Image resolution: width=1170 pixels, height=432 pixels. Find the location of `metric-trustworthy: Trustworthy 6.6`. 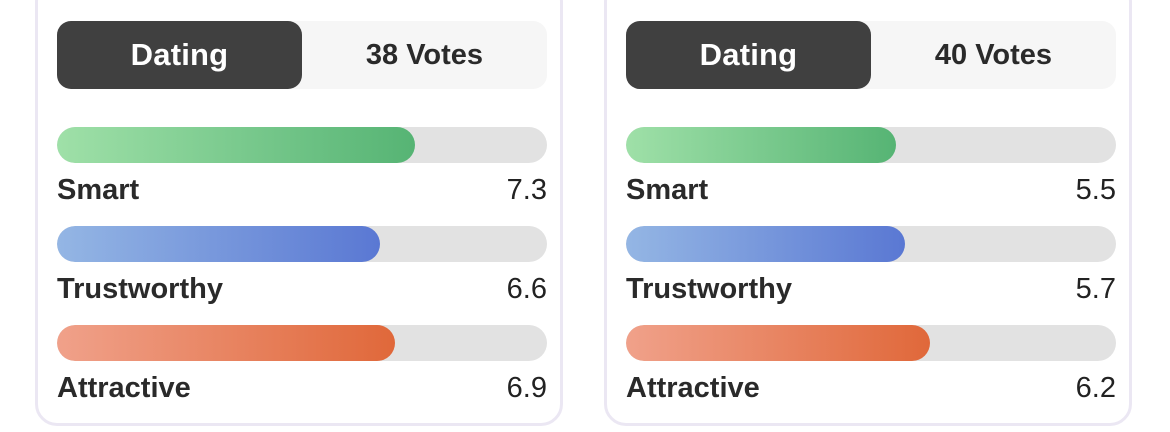

metric-trustworthy: Trustworthy 6.6 is located at coordinates (302, 267).